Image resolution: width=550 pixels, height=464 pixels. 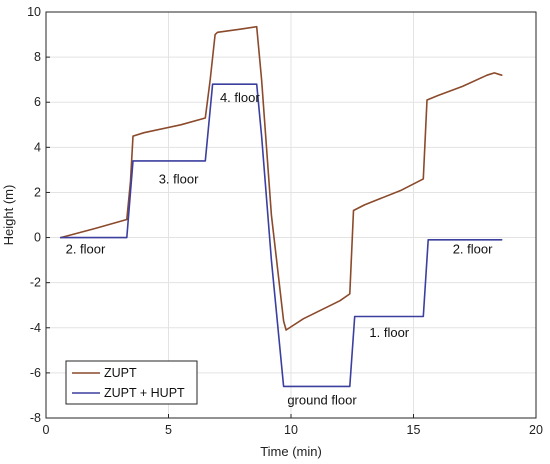 I want to click on legend-box, so click(x=131, y=382).